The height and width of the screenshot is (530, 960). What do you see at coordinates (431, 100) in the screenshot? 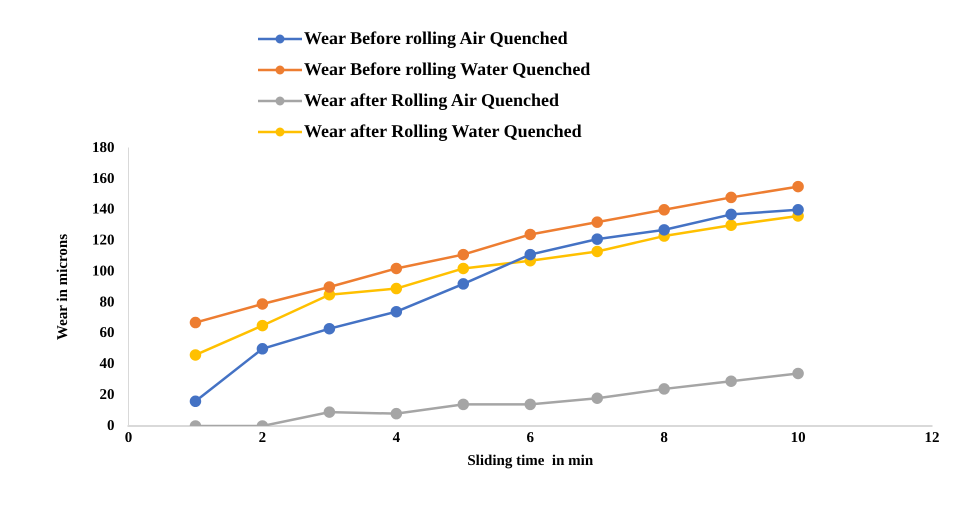
I see `legend-label: Wear after Rolling Air Quenched` at bounding box center [431, 100].